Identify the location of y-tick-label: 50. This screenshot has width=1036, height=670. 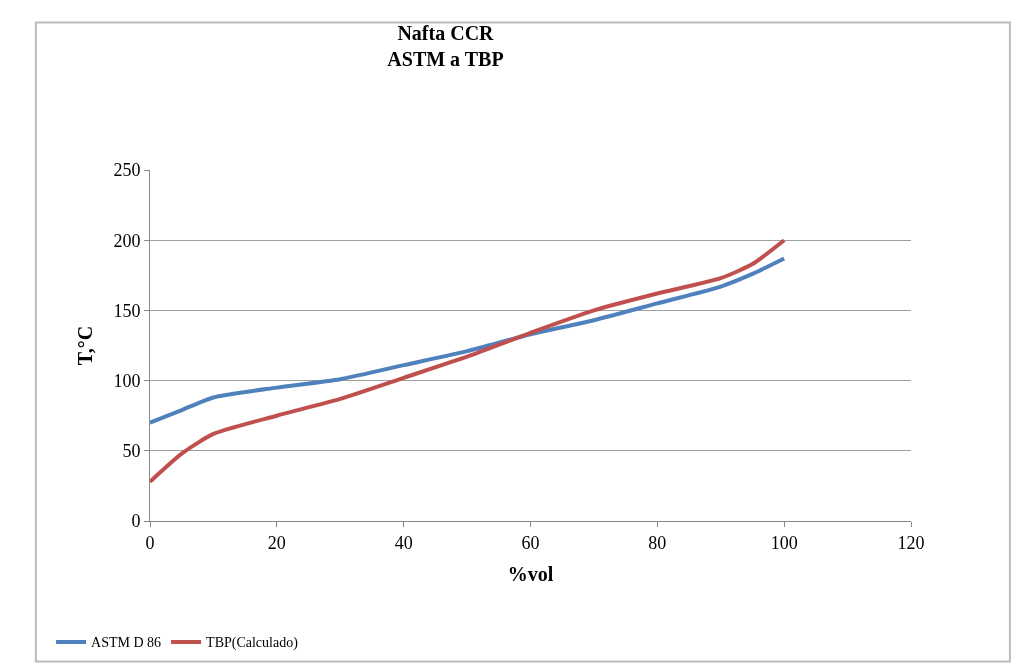
(131, 451).